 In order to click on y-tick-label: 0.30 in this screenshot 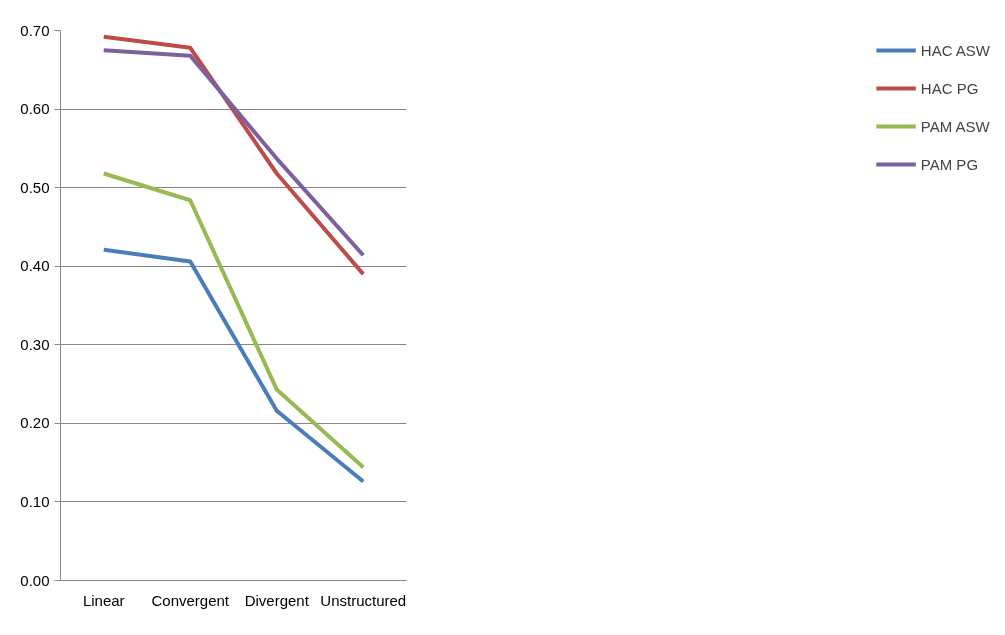, I will do `click(35, 344)`.